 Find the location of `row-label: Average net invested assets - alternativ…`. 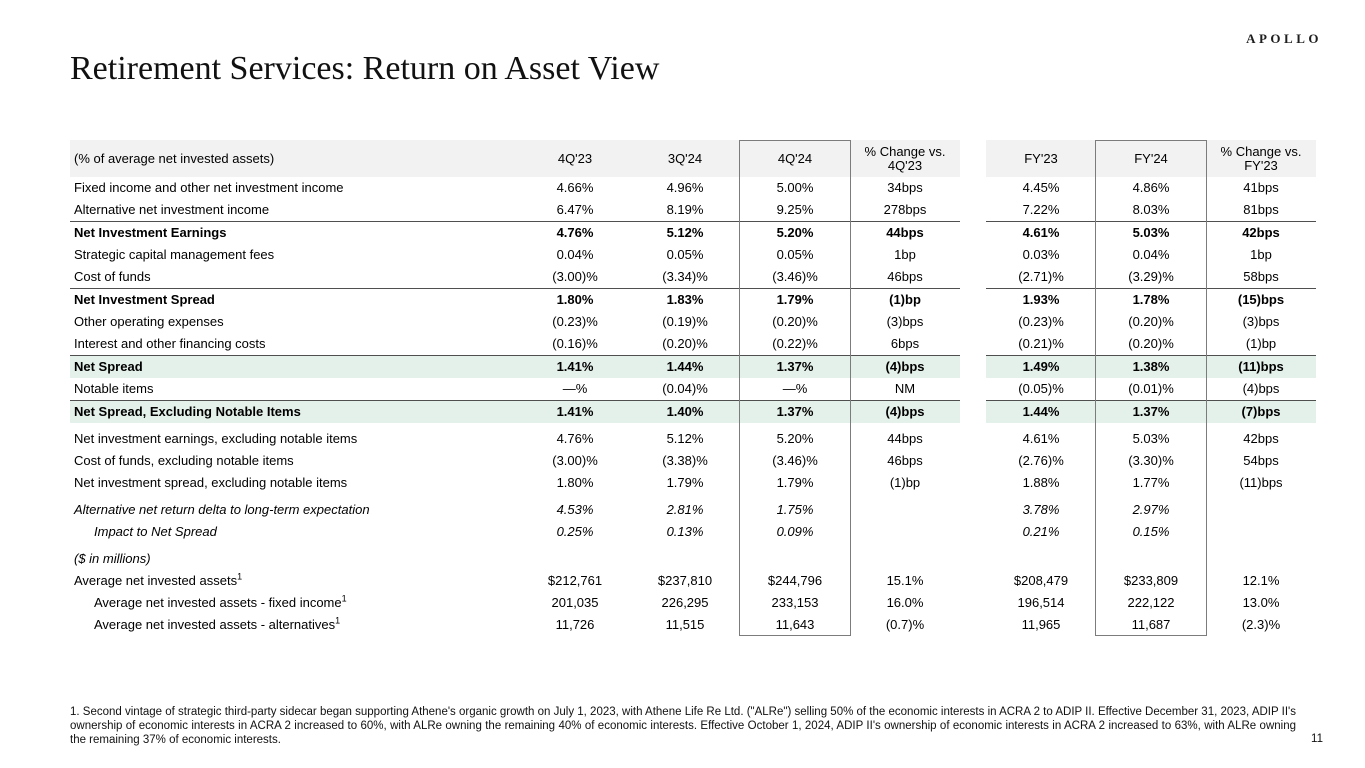

row-label: Average net invested assets - alternativ… is located at coordinates (295, 625).